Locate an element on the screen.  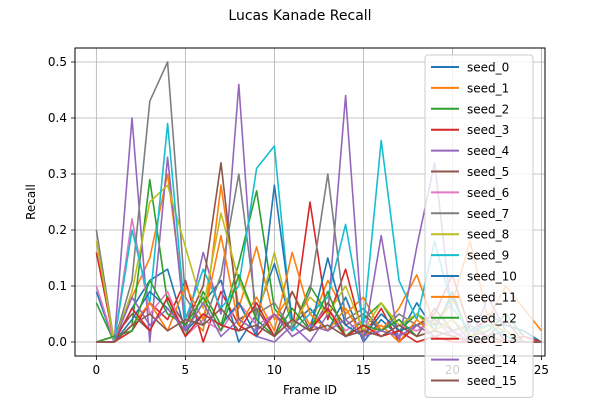
x-tick-label: 0 is located at coordinates (97, 370).